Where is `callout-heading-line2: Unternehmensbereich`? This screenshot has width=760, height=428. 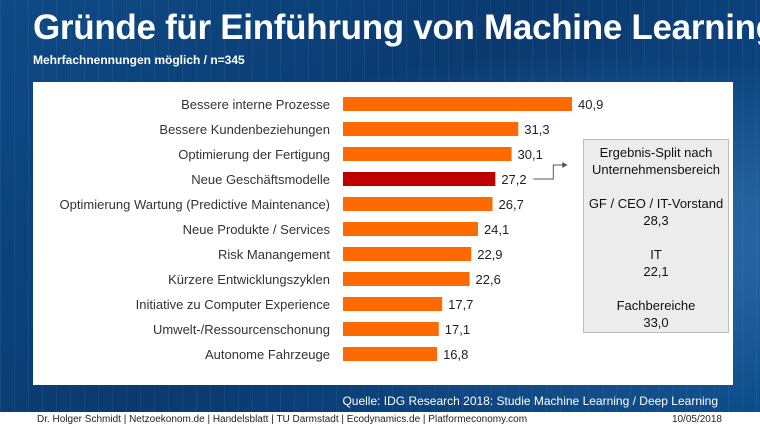
callout-heading-line2: Unternehmensbereich is located at coordinates (656, 169).